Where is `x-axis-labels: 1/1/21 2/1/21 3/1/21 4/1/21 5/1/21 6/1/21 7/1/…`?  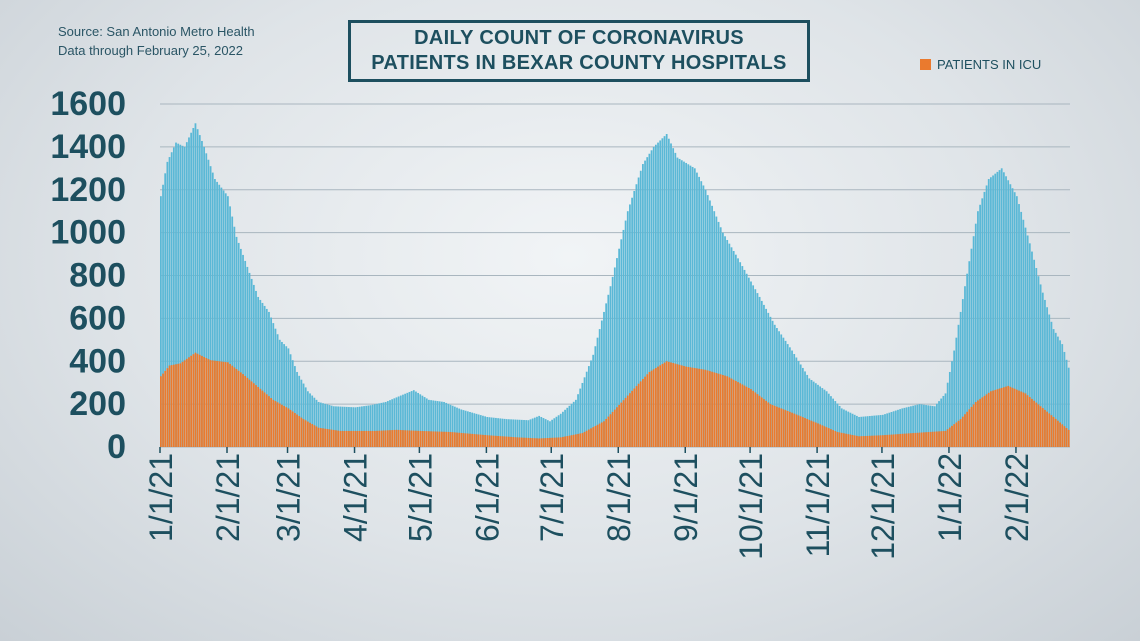
x-axis-labels: 1/1/21 2/1/21 3/1/21 4/1/21 5/1/21 6/1/21 7/1/… is located at coordinates (589, 503).